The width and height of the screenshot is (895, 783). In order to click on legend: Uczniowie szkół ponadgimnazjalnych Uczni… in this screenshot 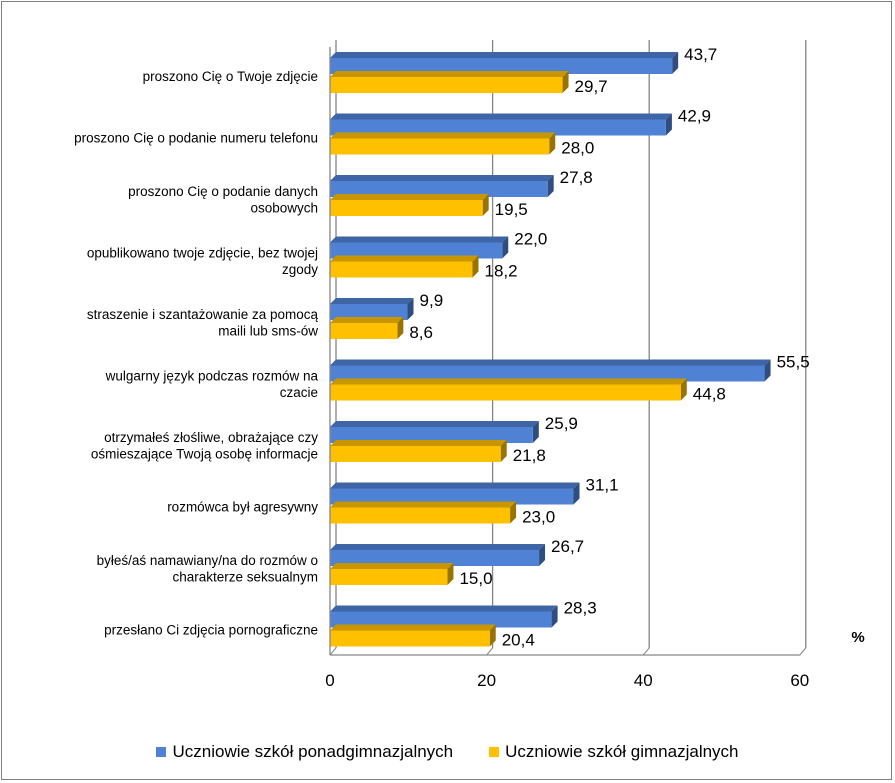, I will do `click(447, 752)`.